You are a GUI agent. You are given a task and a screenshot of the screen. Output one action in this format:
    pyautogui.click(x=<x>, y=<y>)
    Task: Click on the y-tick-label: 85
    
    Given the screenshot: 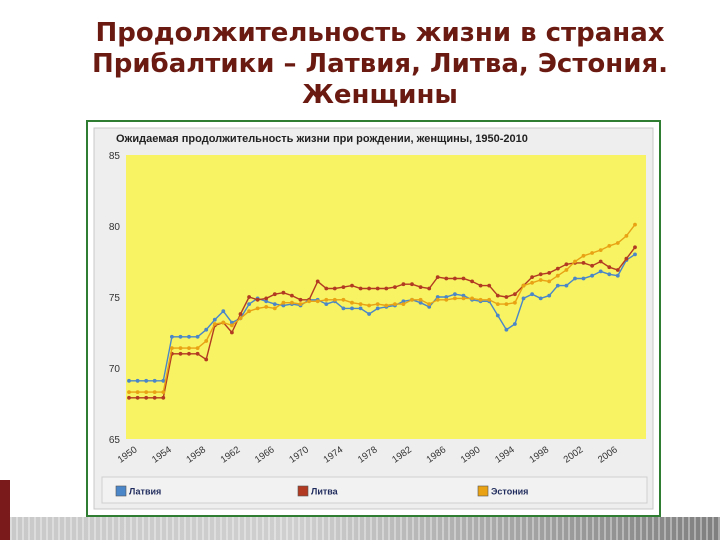 What is the action you would take?
    pyautogui.click(x=115, y=156)
    